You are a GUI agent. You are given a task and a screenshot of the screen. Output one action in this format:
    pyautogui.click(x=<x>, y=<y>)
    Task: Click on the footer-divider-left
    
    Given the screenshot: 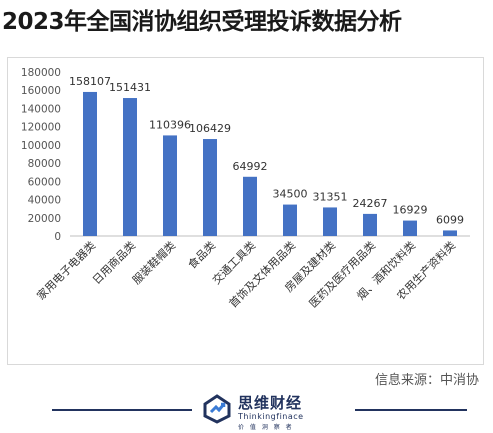 What is the action you would take?
    pyautogui.click(x=122, y=410)
    